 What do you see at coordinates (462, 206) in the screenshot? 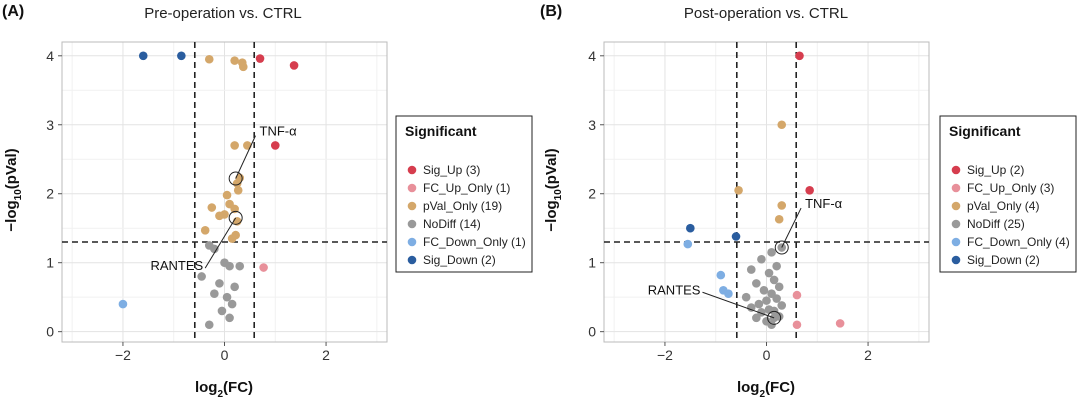
I see `legend-entry: pVal_Only (19)` at bounding box center [462, 206].